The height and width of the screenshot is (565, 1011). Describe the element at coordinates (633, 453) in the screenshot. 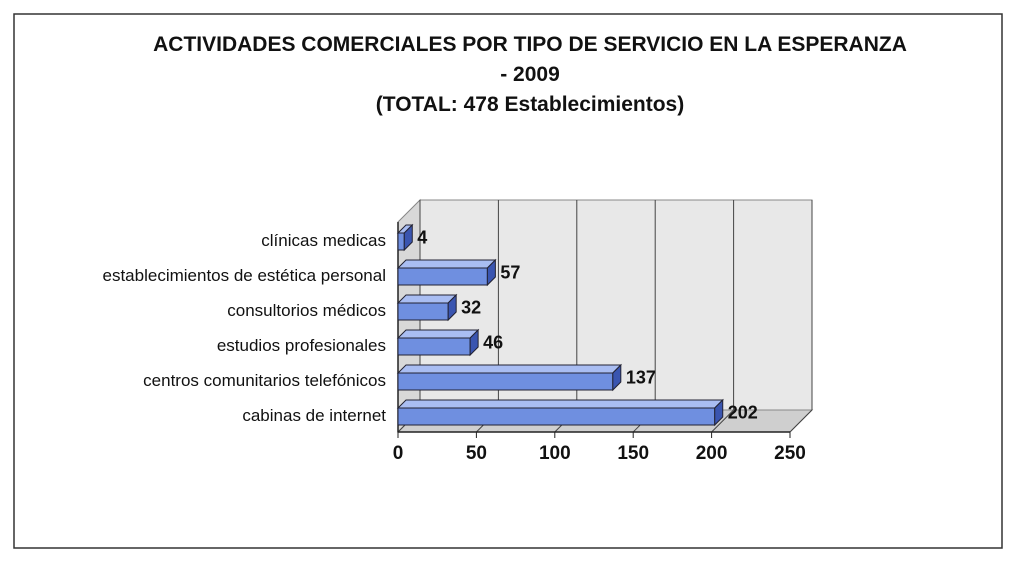

I see `x-tick-label: 150` at that location.